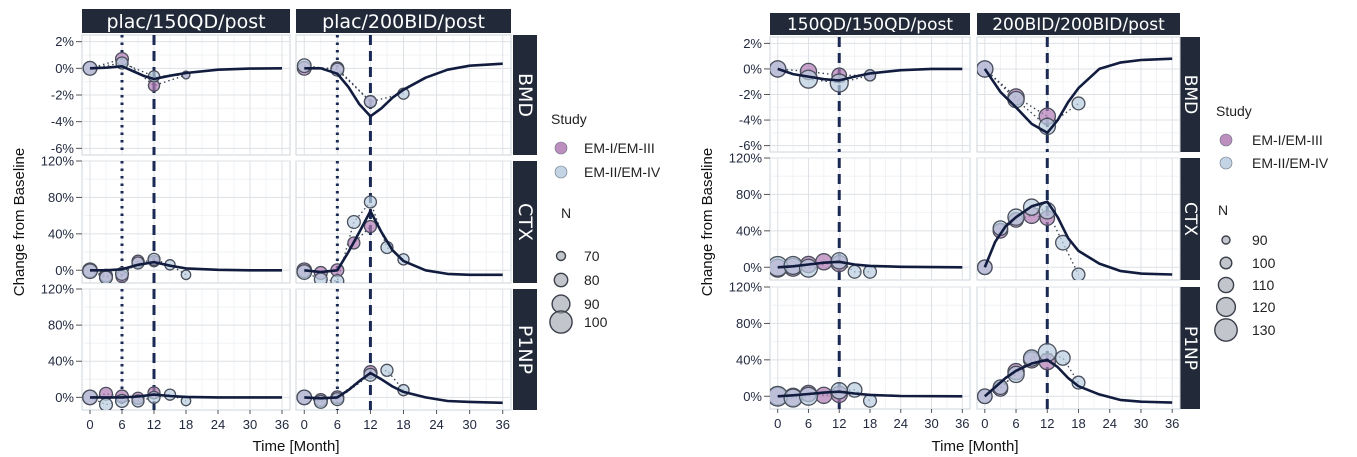 The image size is (1357, 457). What do you see at coordinates (1264, 307) in the screenshot?
I see `legend-size-label: 120` at bounding box center [1264, 307].